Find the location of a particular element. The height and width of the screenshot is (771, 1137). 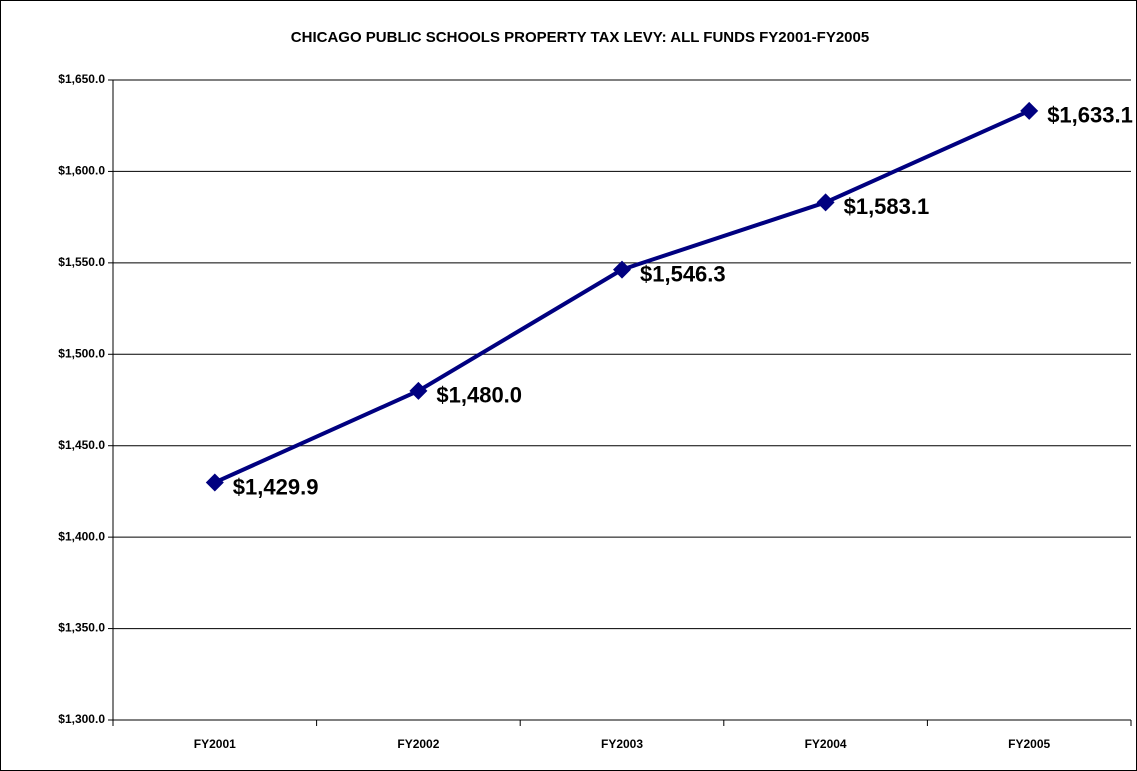

data-label: $1,429.9 is located at coordinates (276, 486).